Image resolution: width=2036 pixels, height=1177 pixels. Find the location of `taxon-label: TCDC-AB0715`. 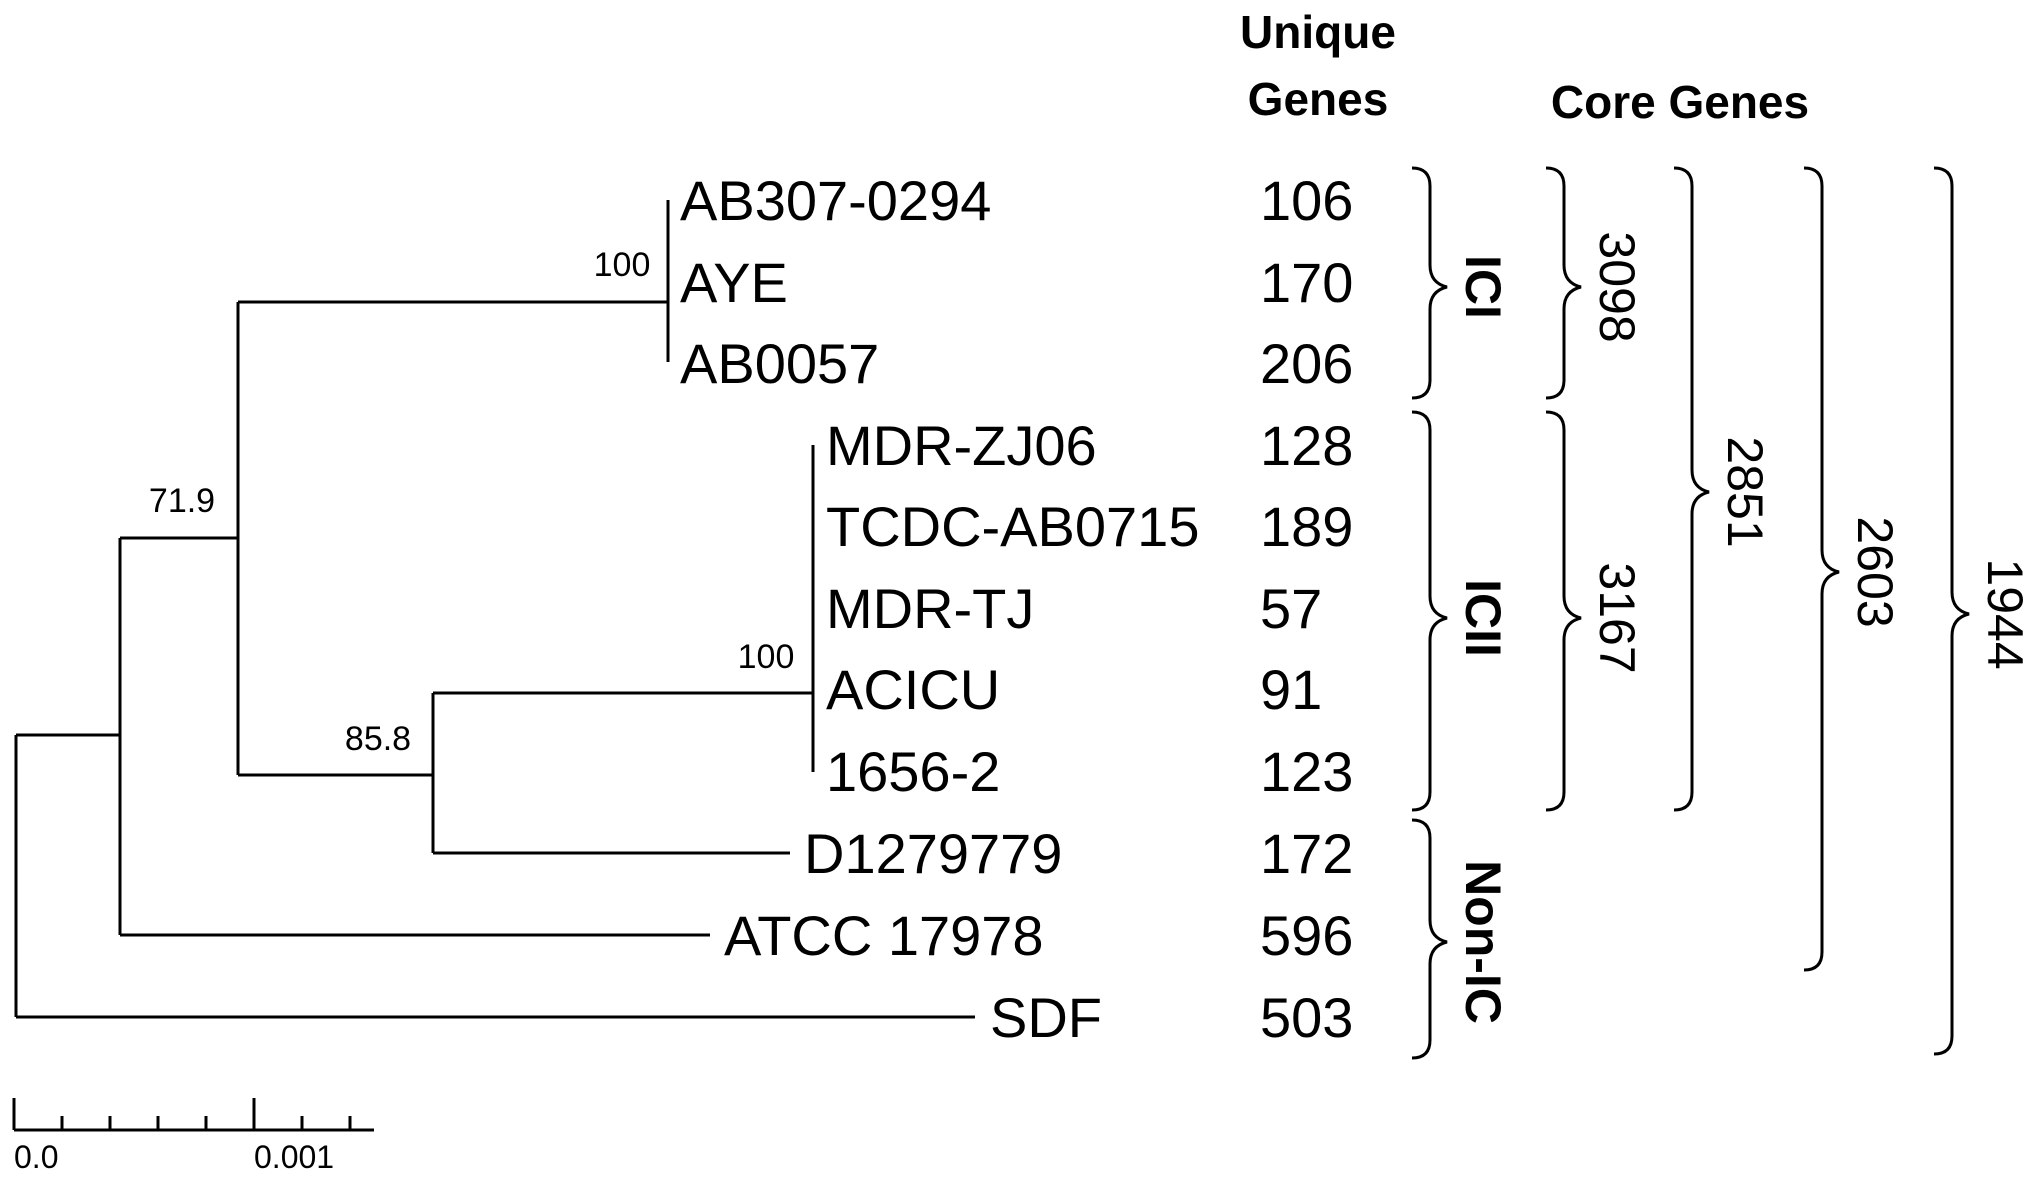

taxon-label: TCDC-AB0715 is located at coordinates (1012, 526).